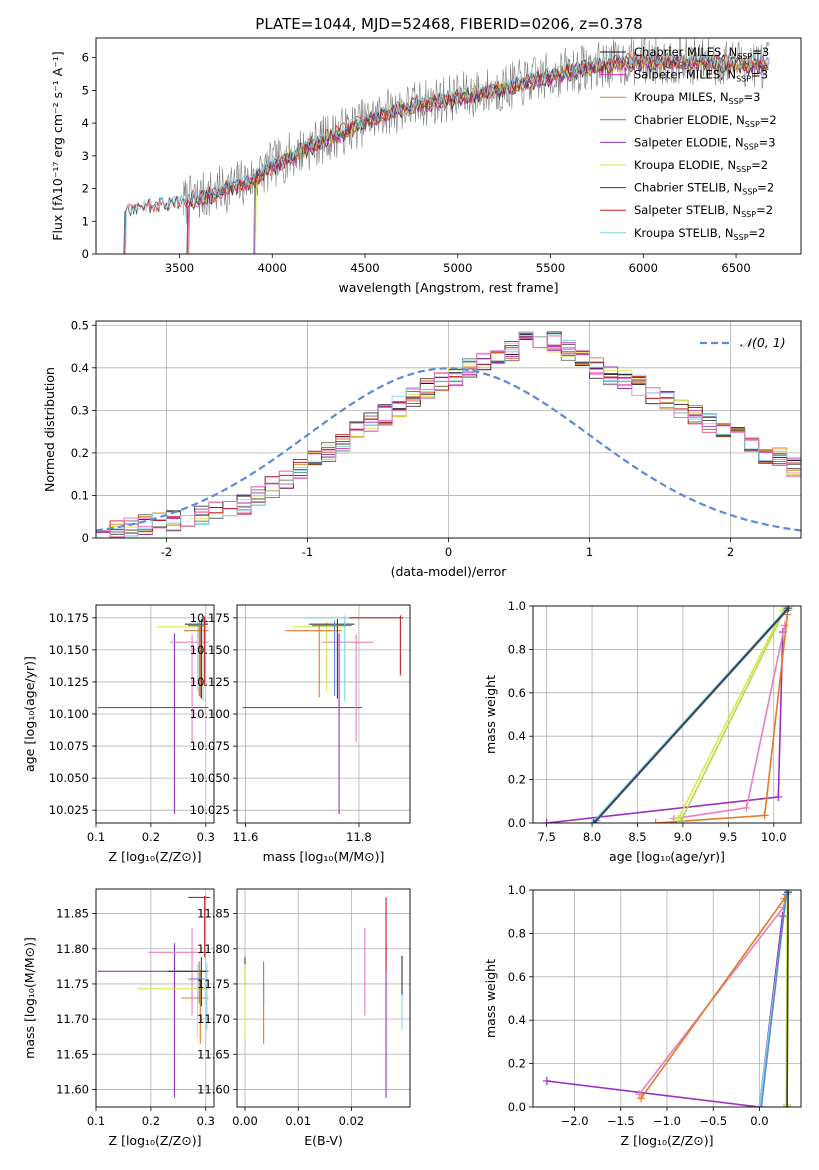 The image size is (819, 1170). Describe the element at coordinates (517, 693) in the screenshot. I see `mass-weight-vs-age-ytick-label-3: 0.6` at that location.